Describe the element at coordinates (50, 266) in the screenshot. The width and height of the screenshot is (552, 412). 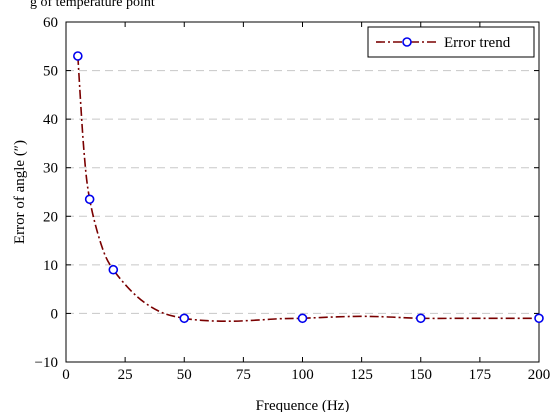
I see `y-tick-label: 10` at that location.